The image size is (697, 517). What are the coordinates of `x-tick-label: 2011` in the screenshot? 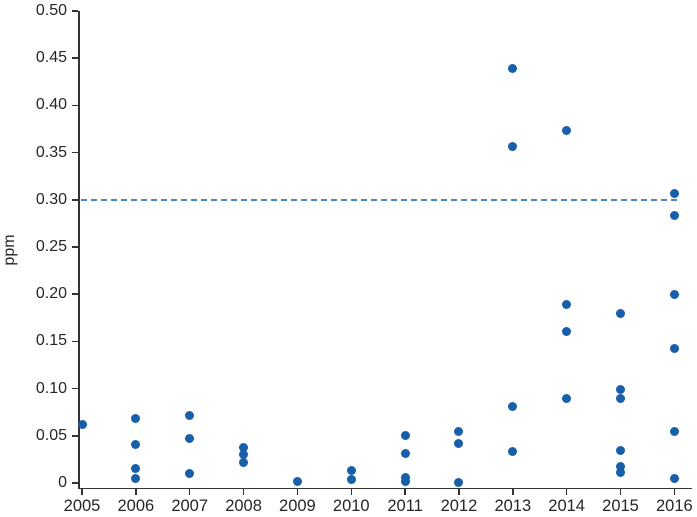 It's located at (405, 506).